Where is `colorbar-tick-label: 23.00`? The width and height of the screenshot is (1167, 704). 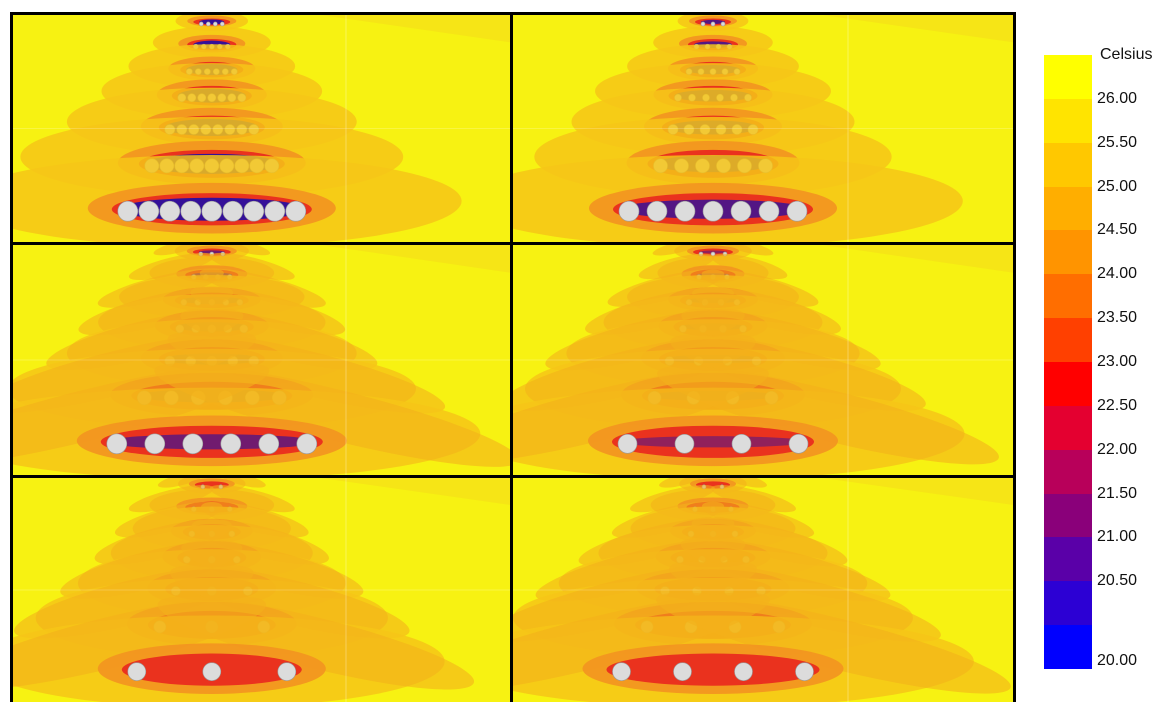
colorbar-tick-label: 23.00 is located at coordinates (1117, 361).